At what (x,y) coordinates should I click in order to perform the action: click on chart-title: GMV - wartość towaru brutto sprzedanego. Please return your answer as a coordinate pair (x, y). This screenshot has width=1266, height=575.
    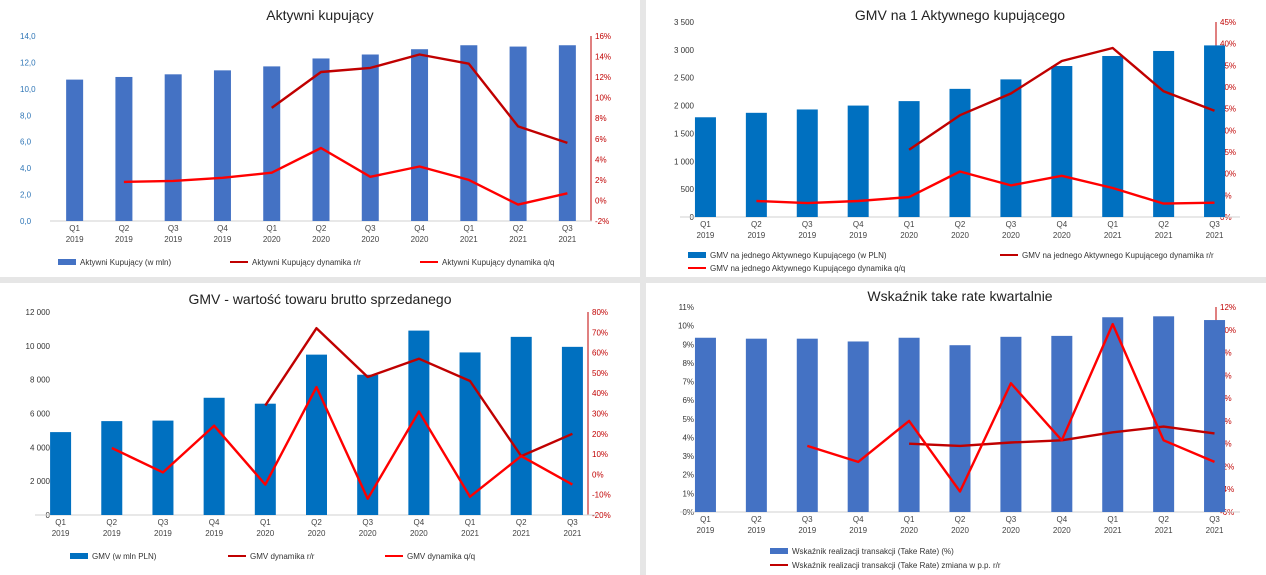
    Looking at the image, I should click on (319, 299).